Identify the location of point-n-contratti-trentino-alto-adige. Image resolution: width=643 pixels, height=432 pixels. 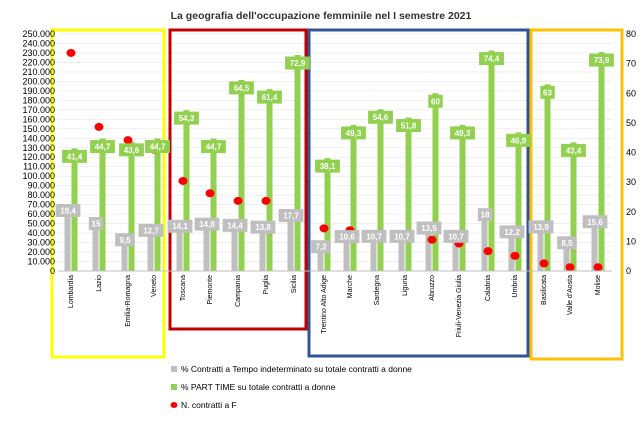
(324, 228).